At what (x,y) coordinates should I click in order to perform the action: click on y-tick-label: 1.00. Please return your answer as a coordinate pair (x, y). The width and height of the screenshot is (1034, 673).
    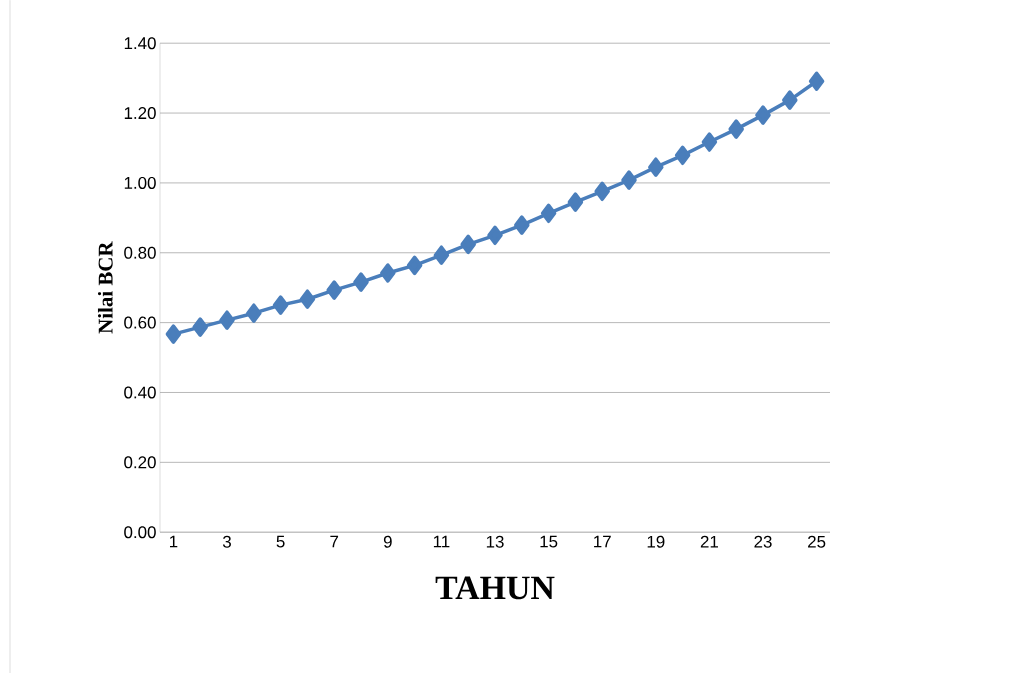
    Looking at the image, I should click on (140, 182).